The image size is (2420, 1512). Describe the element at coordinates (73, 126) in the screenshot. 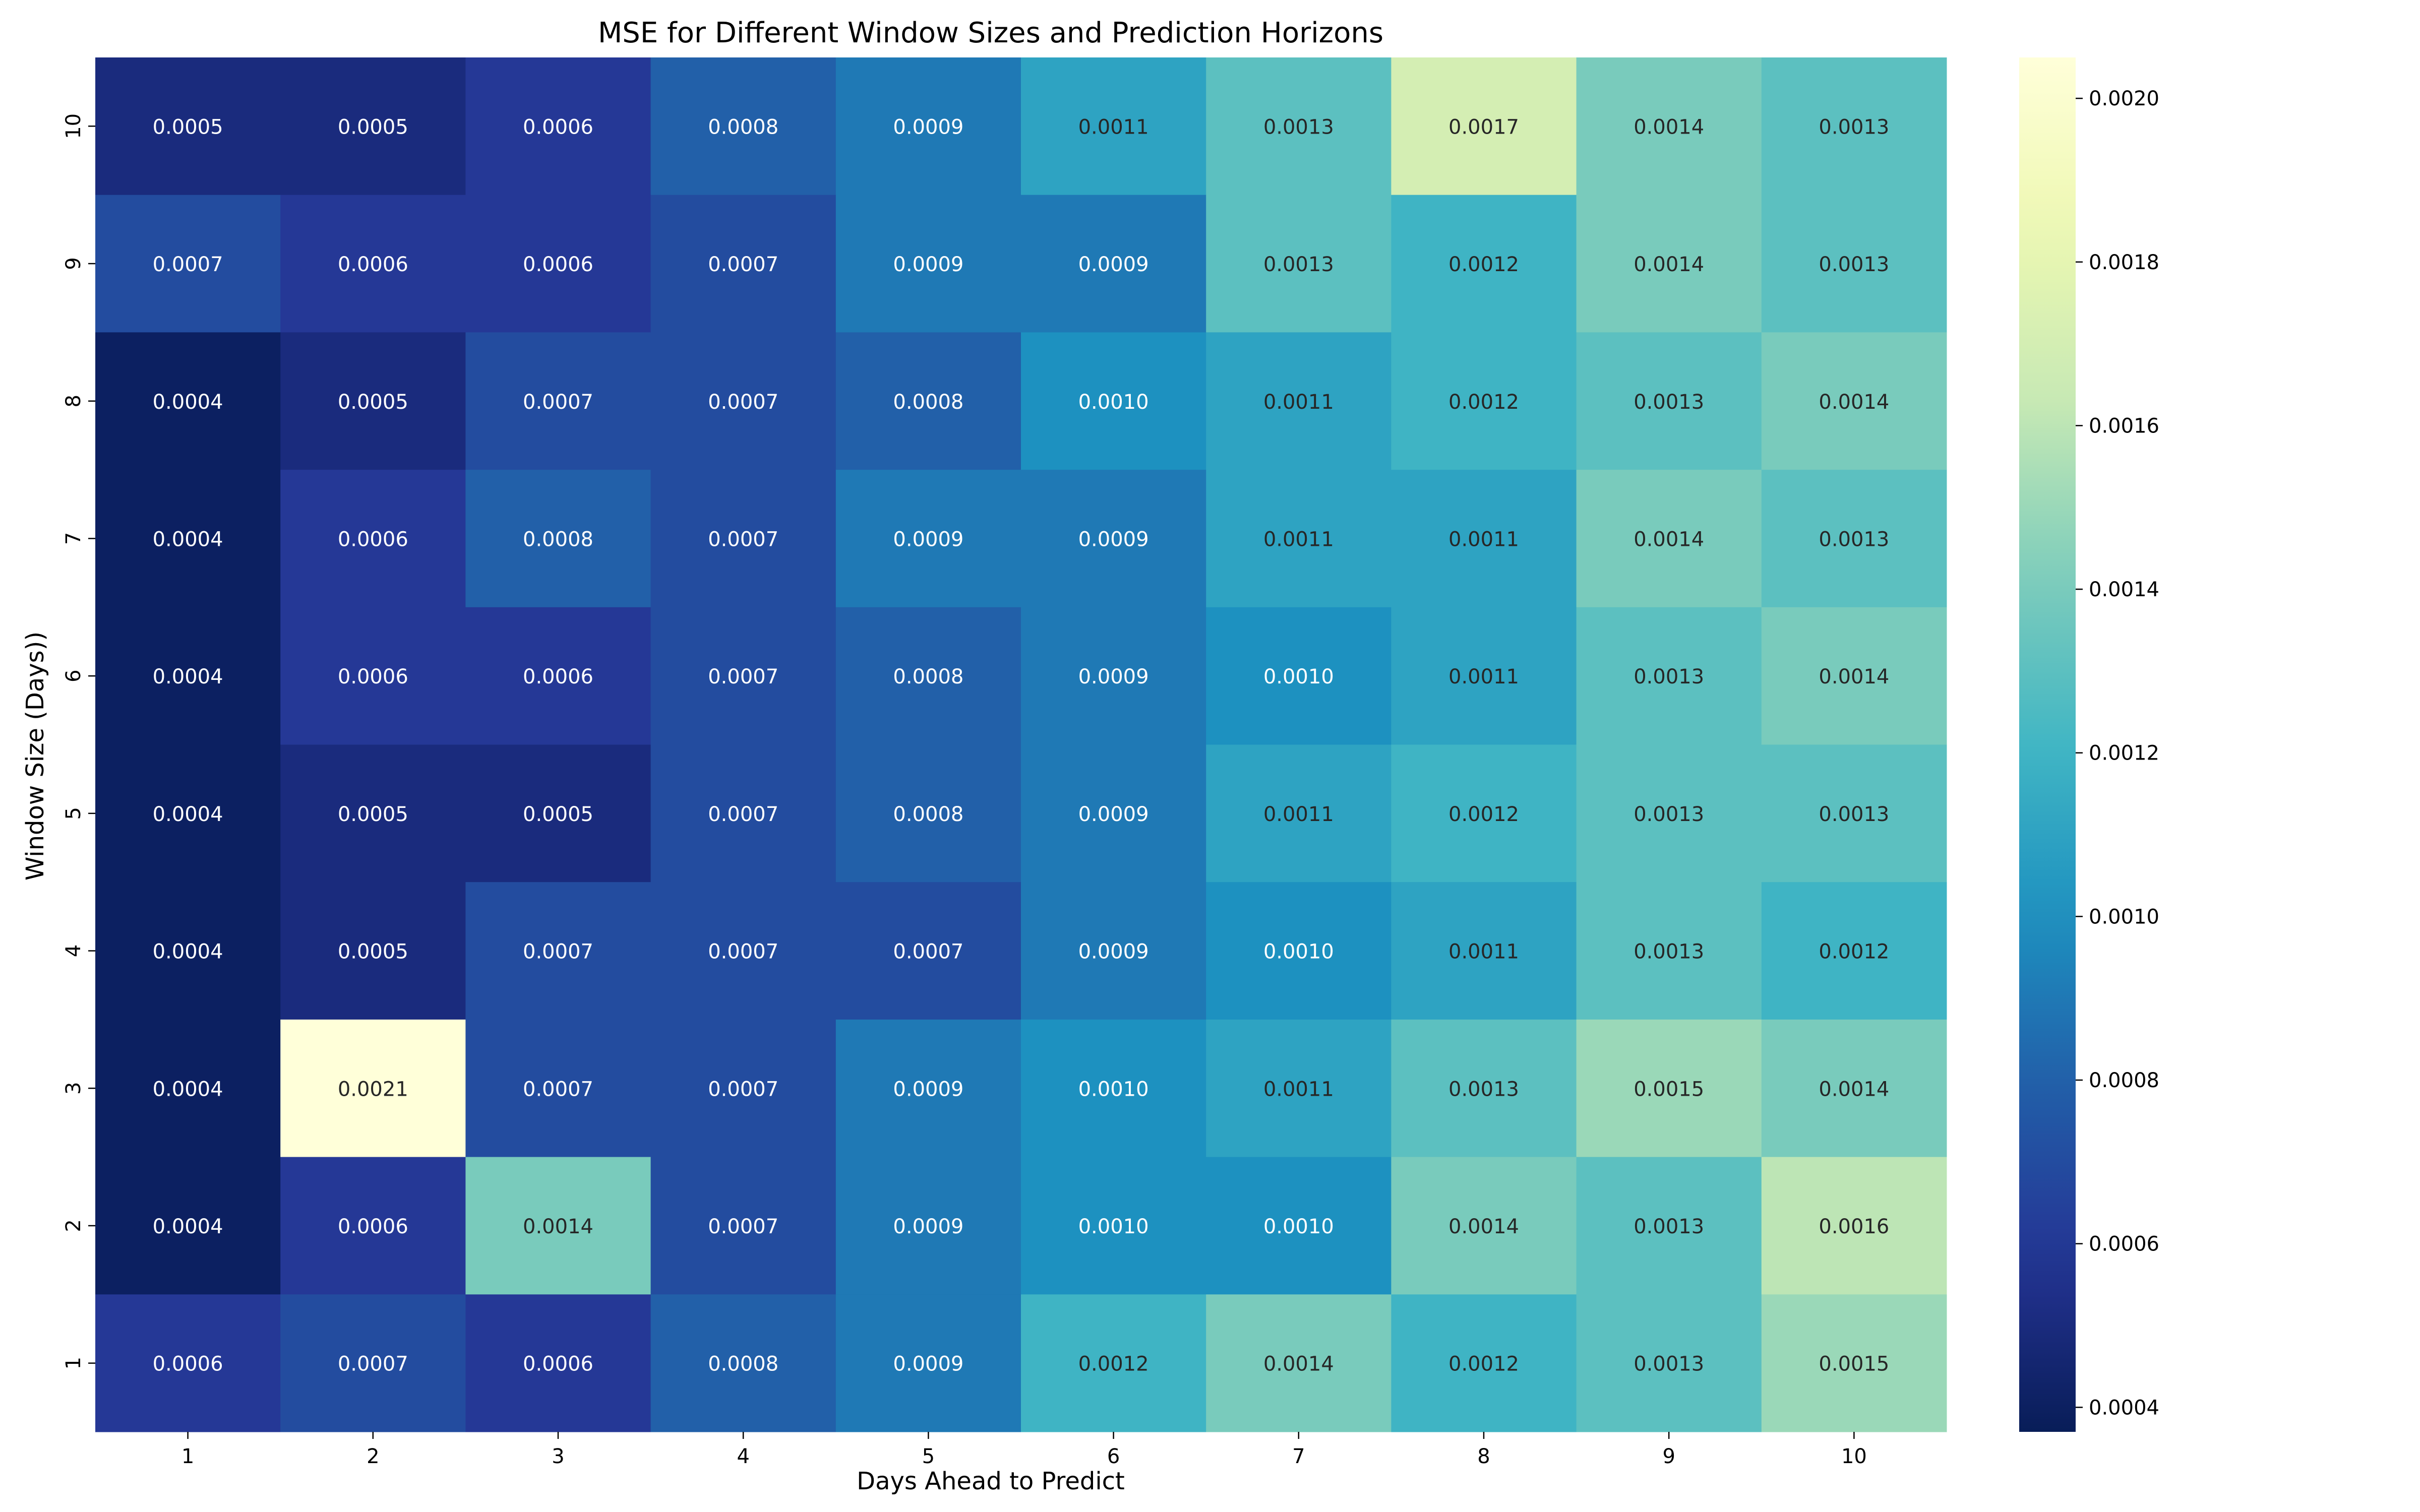

I see `y-tick-label: 10` at that location.